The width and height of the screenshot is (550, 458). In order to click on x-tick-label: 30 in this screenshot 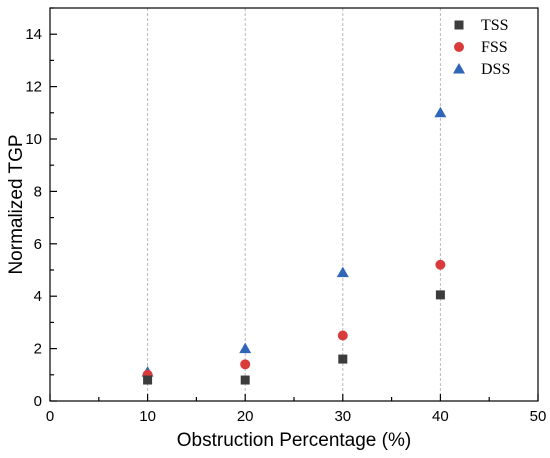, I will do `click(342, 416)`.